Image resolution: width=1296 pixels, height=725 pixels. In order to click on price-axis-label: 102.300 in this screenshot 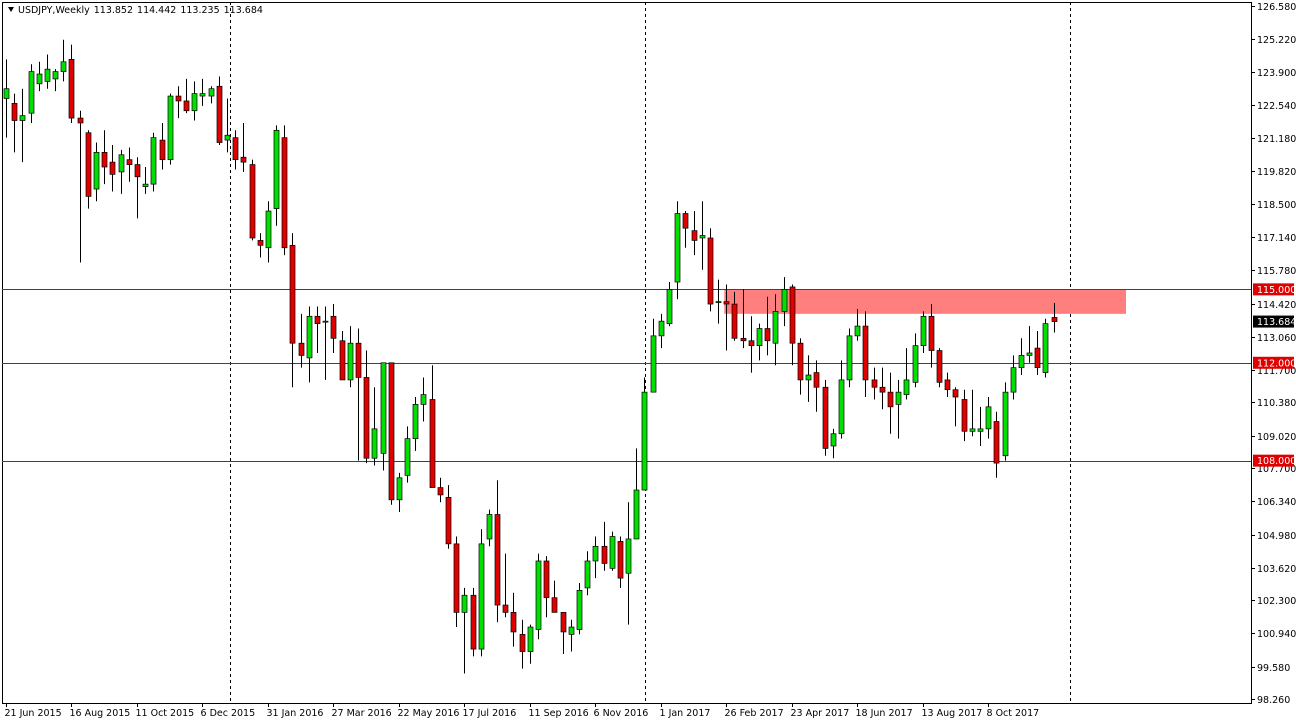, I will do `click(1276, 601)`.